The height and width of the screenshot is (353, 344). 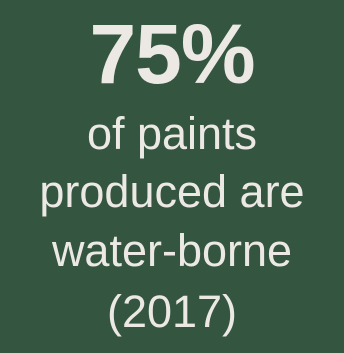 I want to click on stat-value: 75%, so click(x=172, y=54).